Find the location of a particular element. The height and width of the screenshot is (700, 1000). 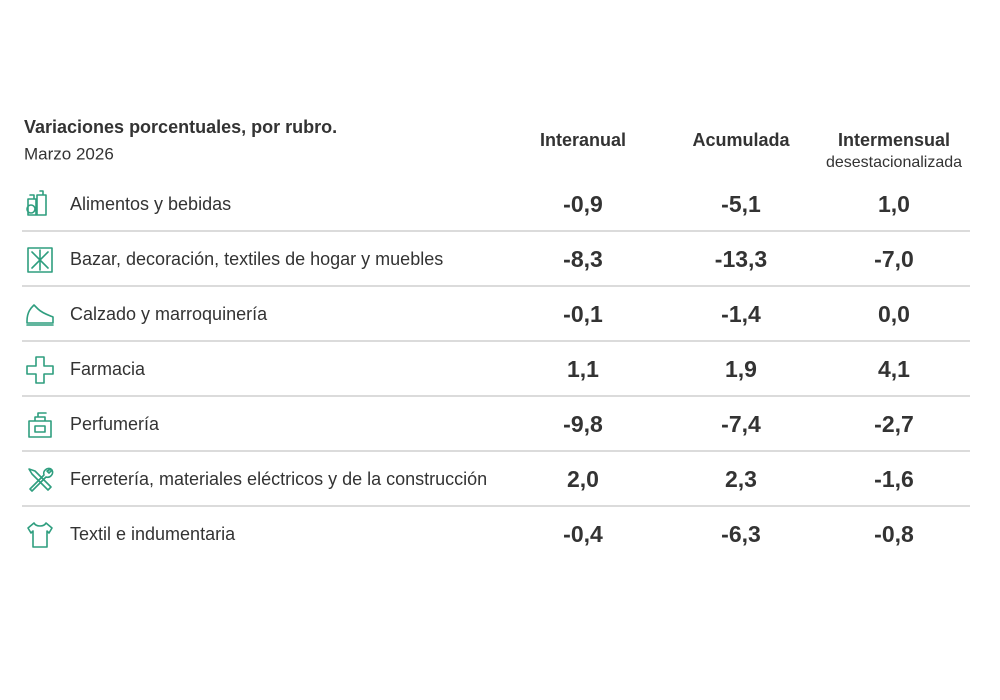

cell-value: -1,6 is located at coordinates (894, 479).